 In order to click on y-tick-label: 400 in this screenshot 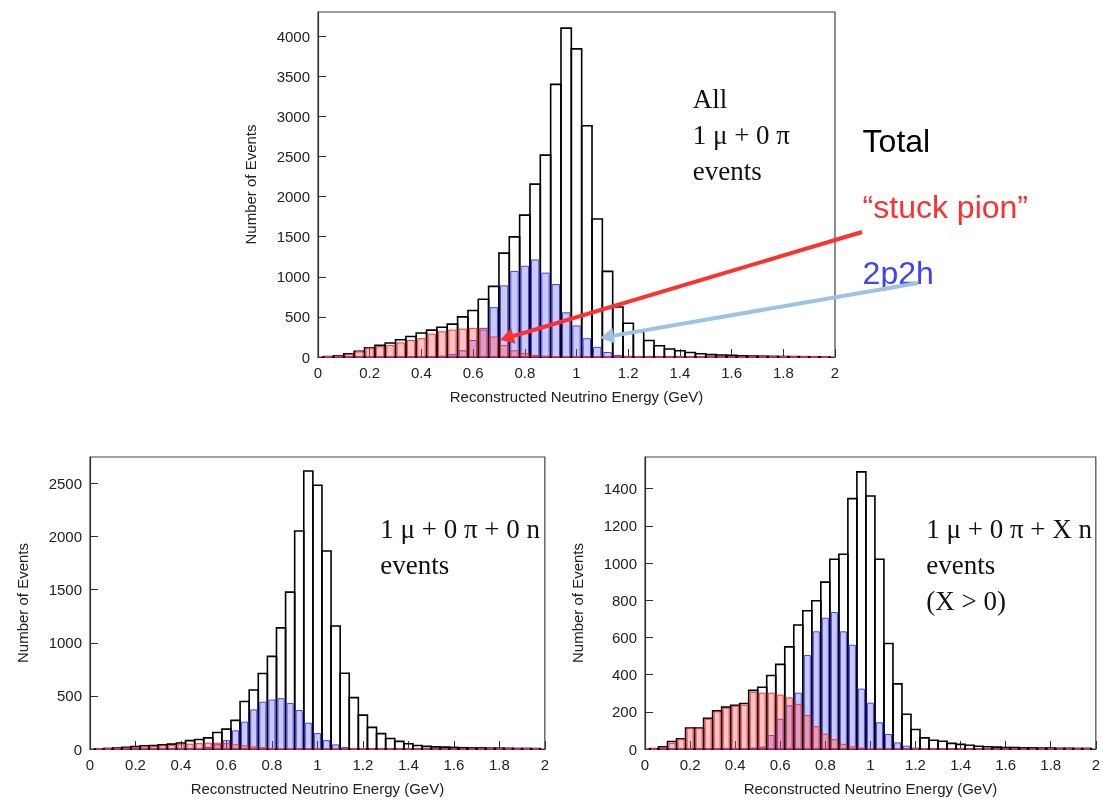, I will do `click(624, 675)`.